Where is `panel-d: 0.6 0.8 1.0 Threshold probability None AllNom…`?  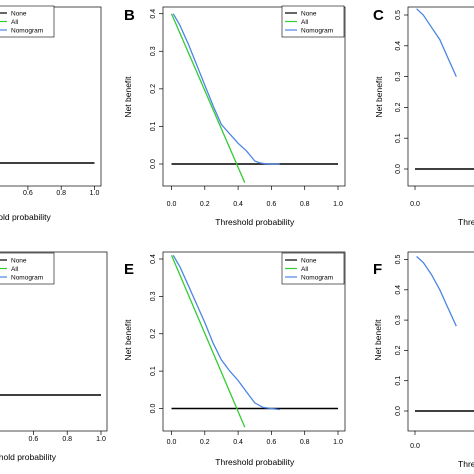
panel-d: 0.6 0.8 1.0 Threshold probability None AllNom… is located at coordinates (54, 356).